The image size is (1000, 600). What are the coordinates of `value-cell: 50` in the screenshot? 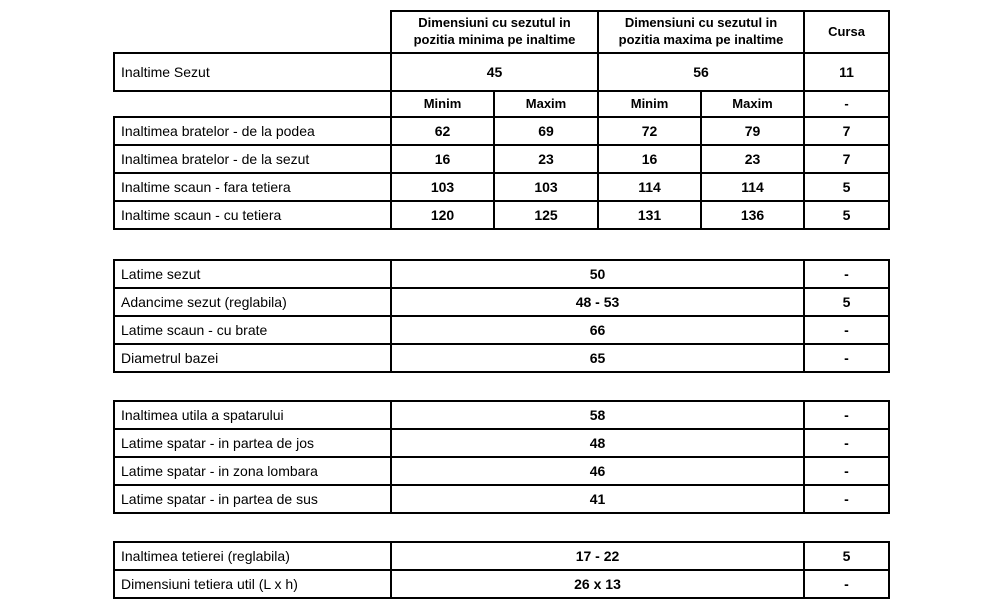 It's located at (597, 274).